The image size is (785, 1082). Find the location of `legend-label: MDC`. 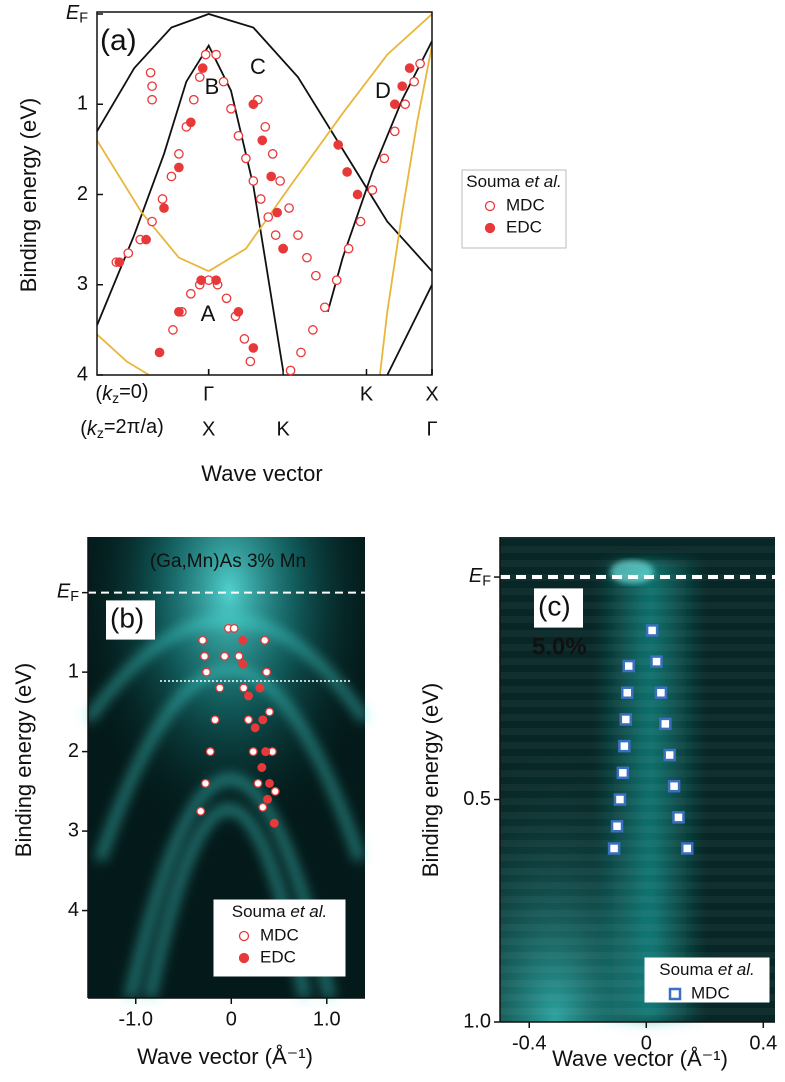

legend-label: MDC is located at coordinates (279, 934).